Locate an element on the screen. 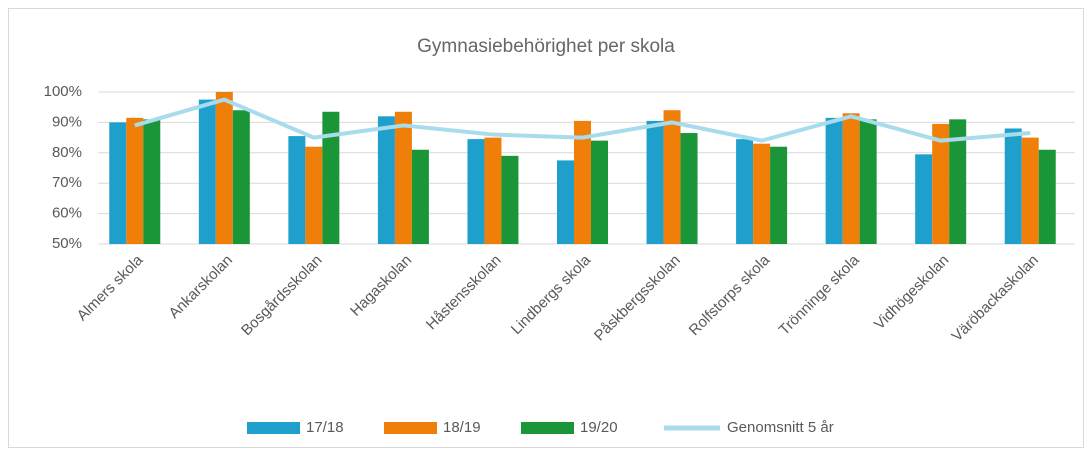  legend-label: Genomsnitt 5 år is located at coordinates (780, 427).